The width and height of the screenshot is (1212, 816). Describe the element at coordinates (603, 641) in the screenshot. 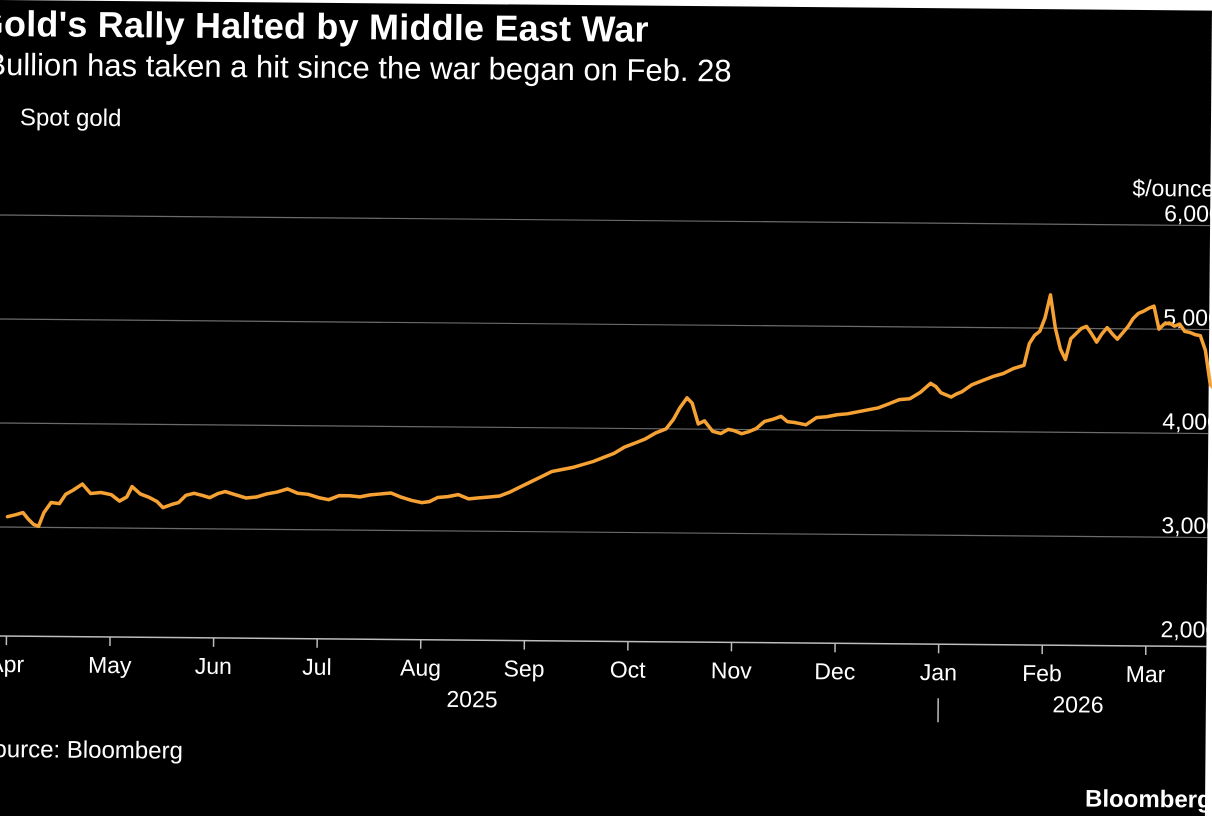

I see `x-axis-line` at that location.